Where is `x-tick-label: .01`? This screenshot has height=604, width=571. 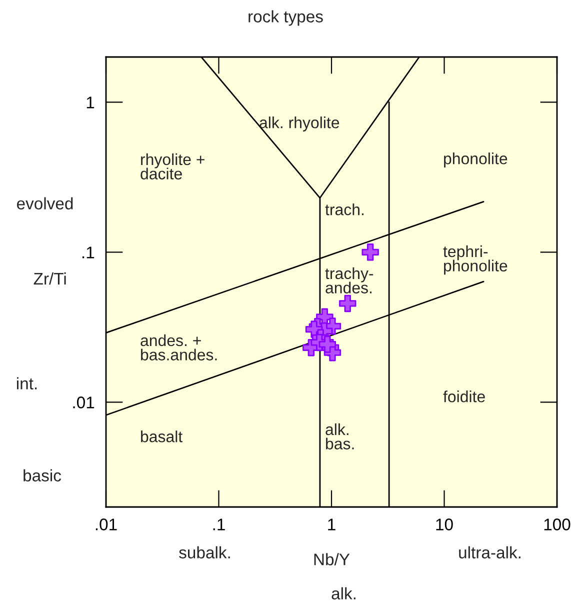
x-tick-label: .01 is located at coordinates (106, 524).